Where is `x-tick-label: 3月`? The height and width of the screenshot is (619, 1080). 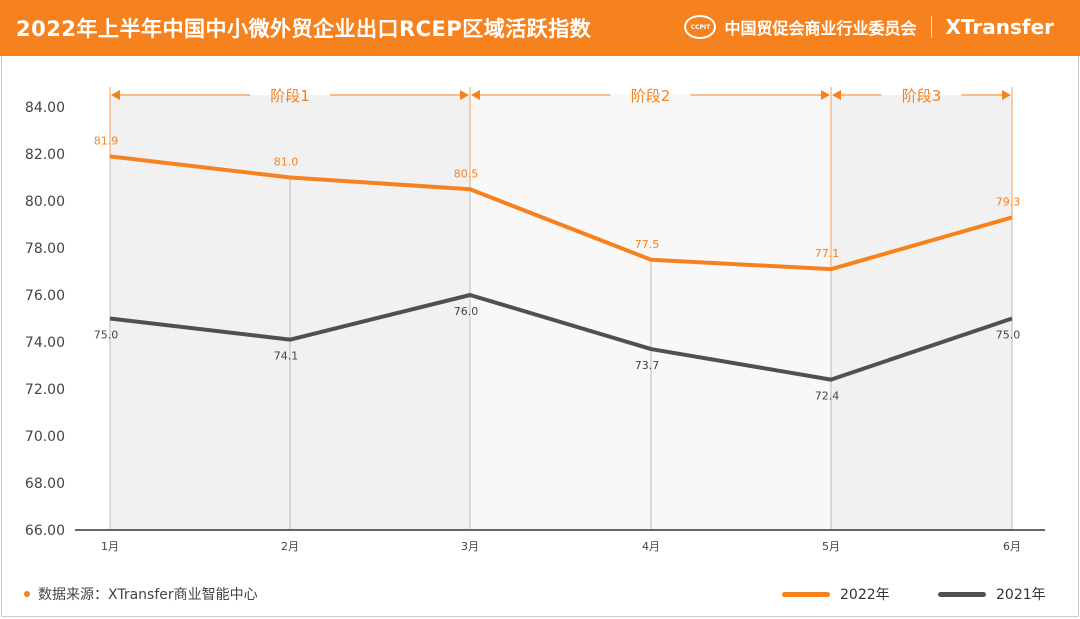
x-tick-label: 3月 is located at coordinates (470, 546).